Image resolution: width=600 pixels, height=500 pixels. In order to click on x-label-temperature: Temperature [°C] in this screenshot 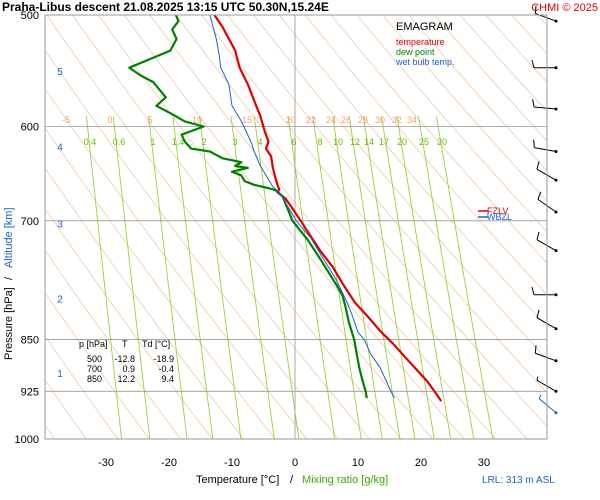, I will do `click(237, 480)`.